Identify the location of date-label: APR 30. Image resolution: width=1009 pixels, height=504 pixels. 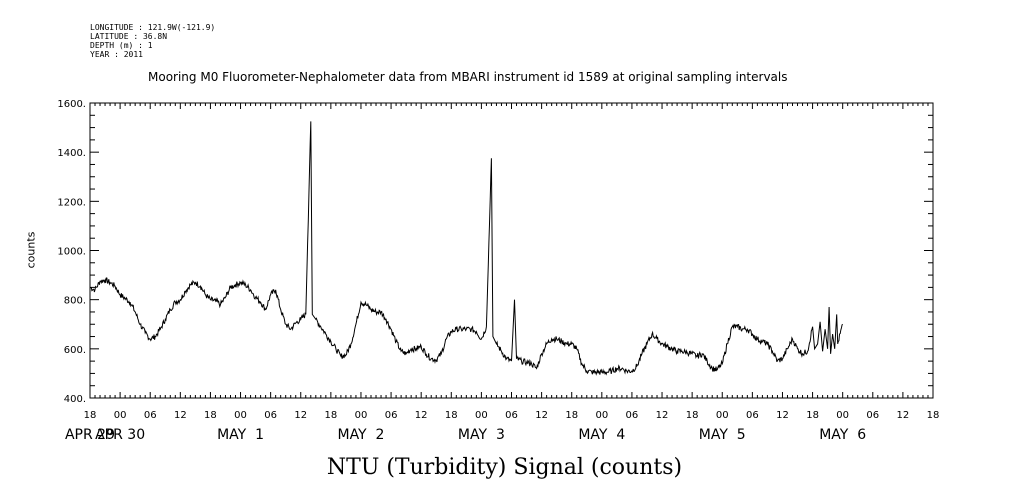
(120, 435).